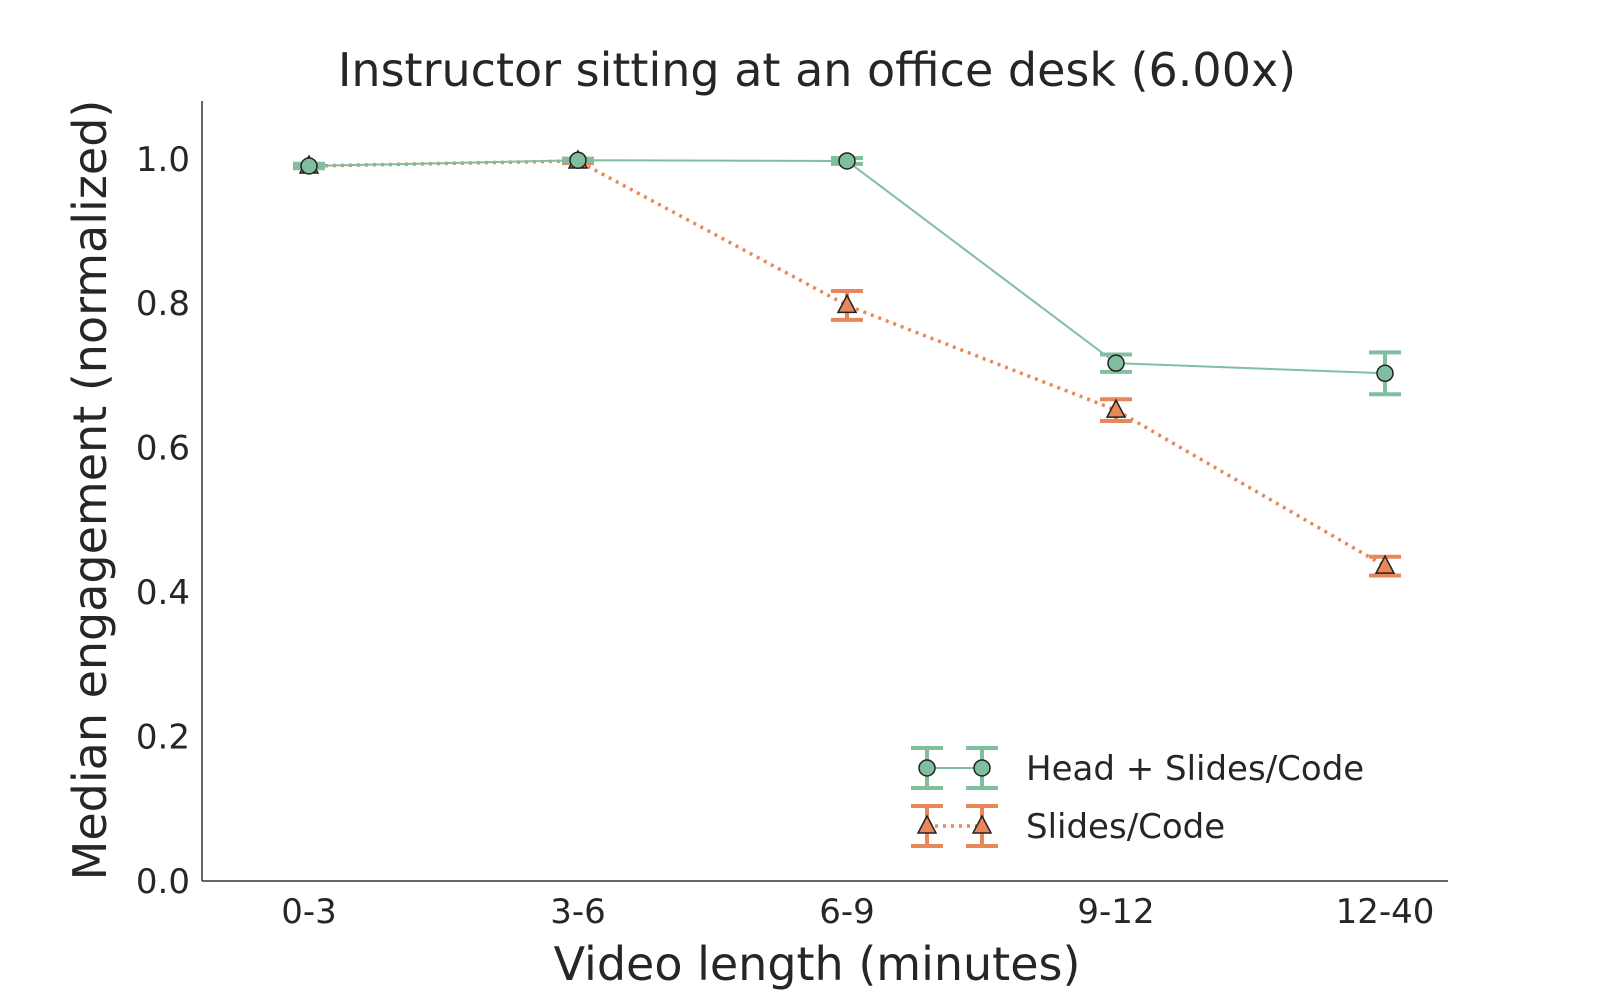  I want to click on legend: Head + Slides/Code Slides/Code, so click(1137, 797).